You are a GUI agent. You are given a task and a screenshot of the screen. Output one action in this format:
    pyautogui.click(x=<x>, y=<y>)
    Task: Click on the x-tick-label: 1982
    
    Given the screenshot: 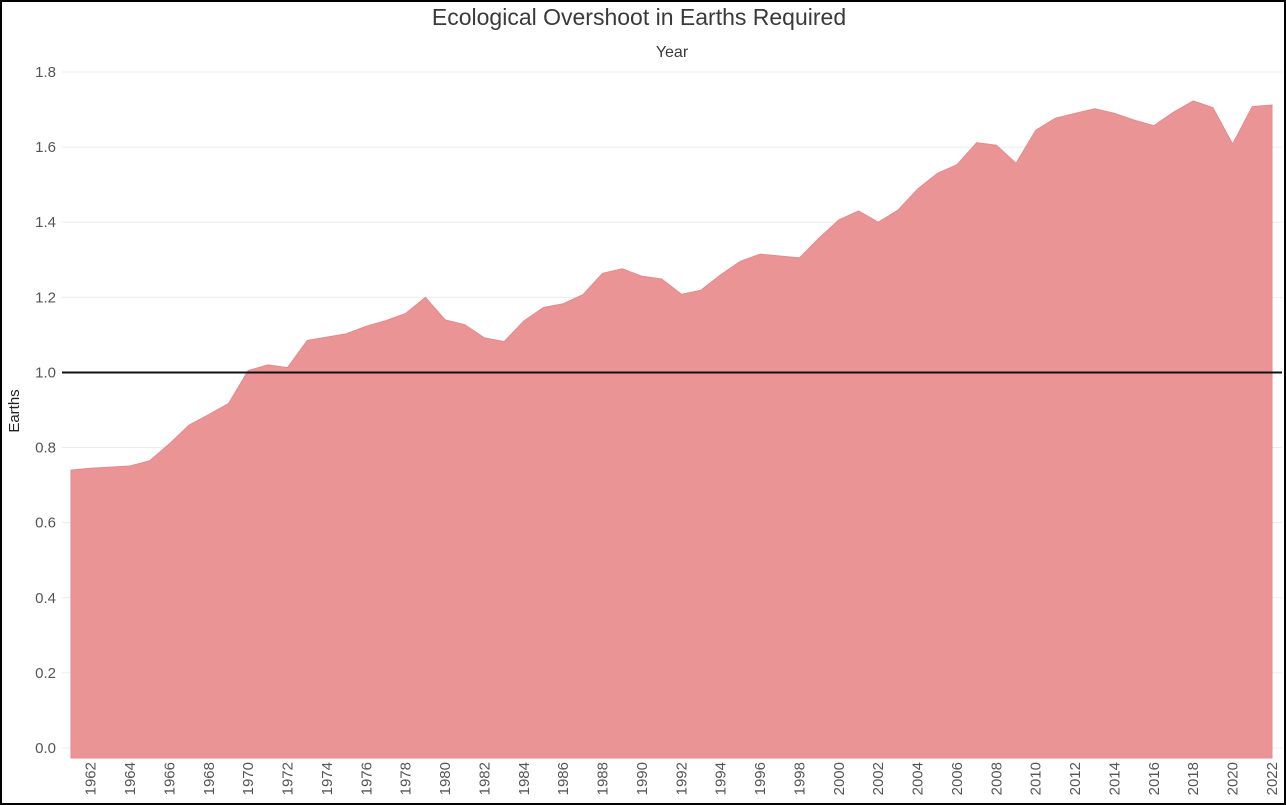 What is the action you would take?
    pyautogui.click(x=484, y=778)
    